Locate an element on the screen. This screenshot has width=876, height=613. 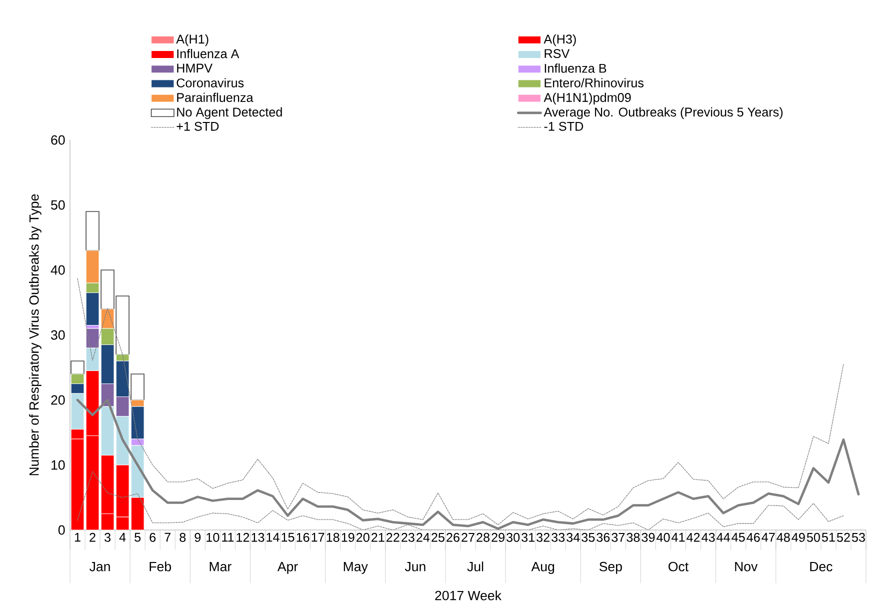
x-tick-label: 6 is located at coordinates (153, 537).